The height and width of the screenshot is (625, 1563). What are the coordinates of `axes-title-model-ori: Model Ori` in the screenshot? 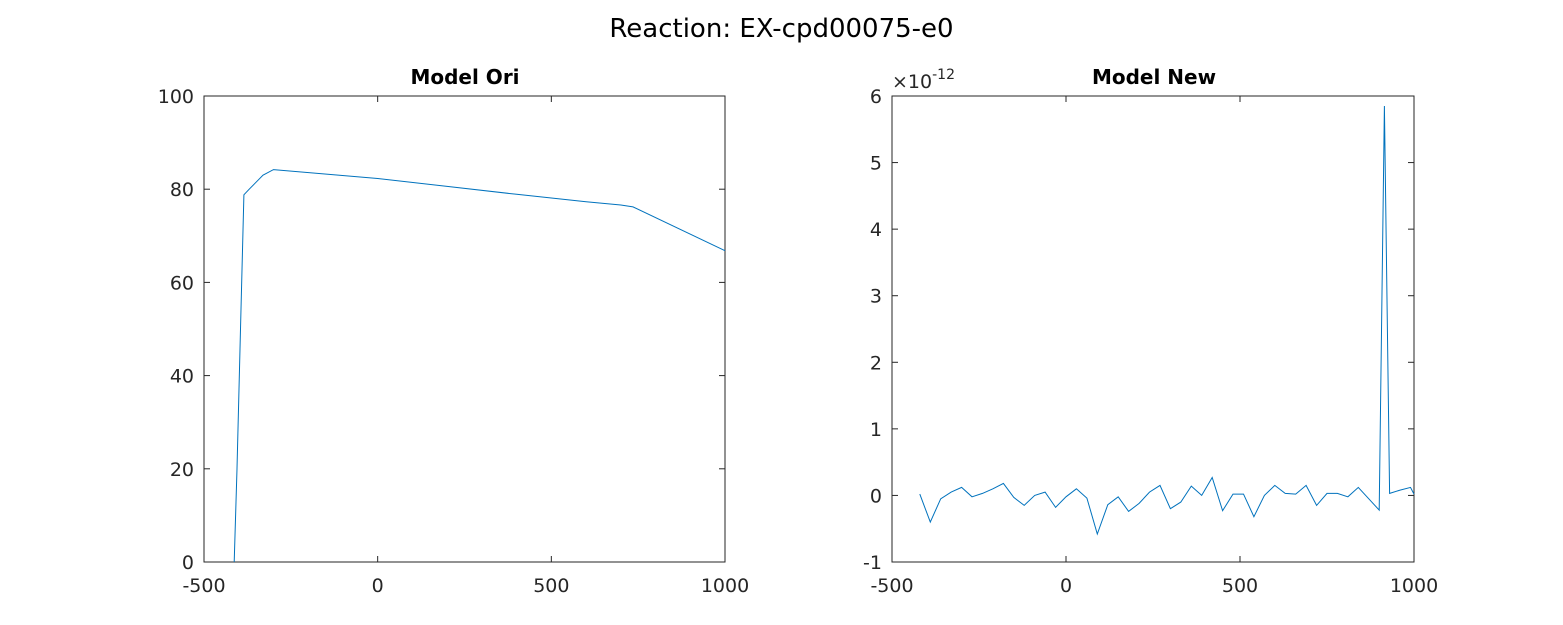 It's located at (464, 77).